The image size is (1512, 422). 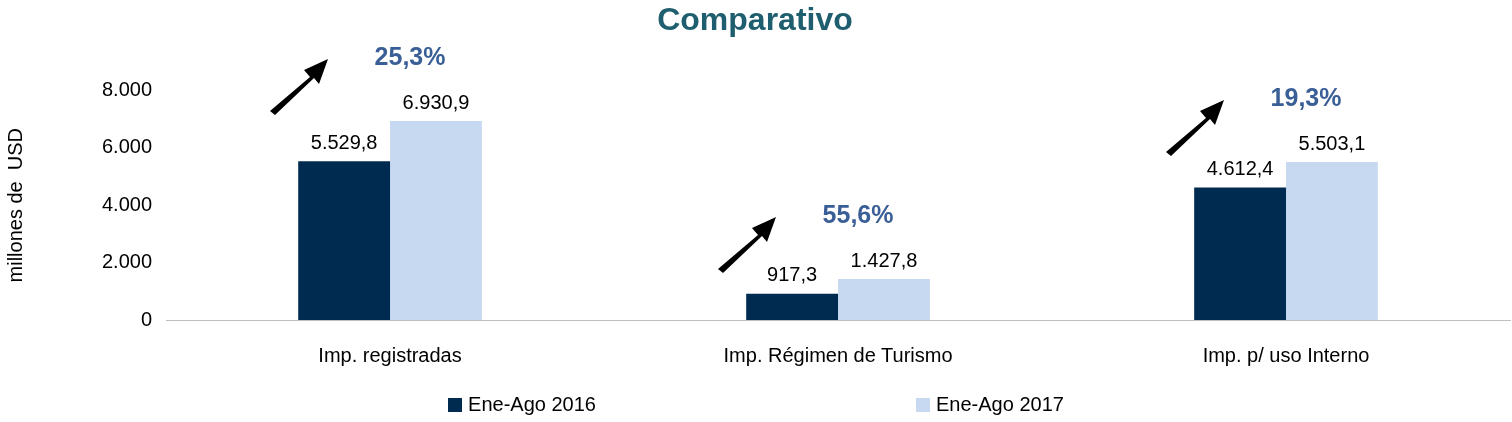 What do you see at coordinates (755, 19) in the screenshot?
I see `chart-title: Comparativo` at bounding box center [755, 19].